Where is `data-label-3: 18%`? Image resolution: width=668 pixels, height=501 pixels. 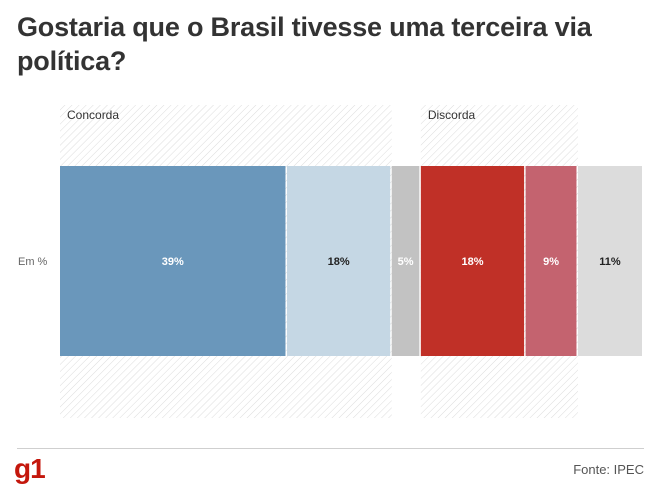
data-label-3: 18% is located at coordinates (472, 262).